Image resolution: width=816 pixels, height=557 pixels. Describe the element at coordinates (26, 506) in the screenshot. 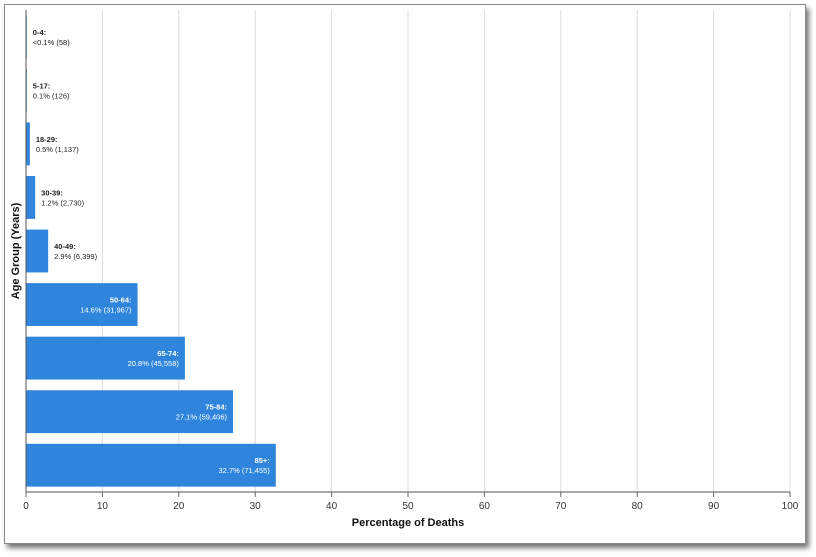

I see `x-tick-label: 0` at that location.